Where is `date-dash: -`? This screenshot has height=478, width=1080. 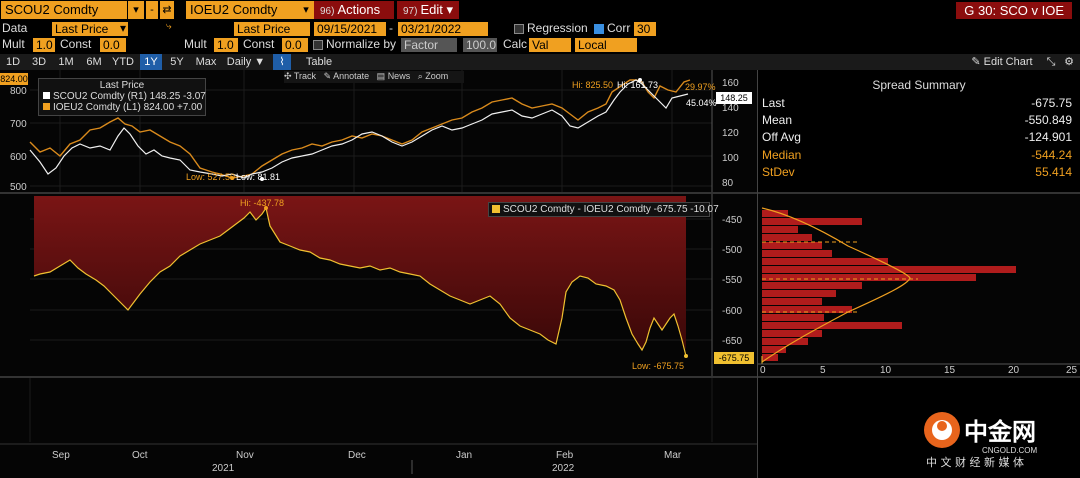
date-dash: - is located at coordinates (391, 28).